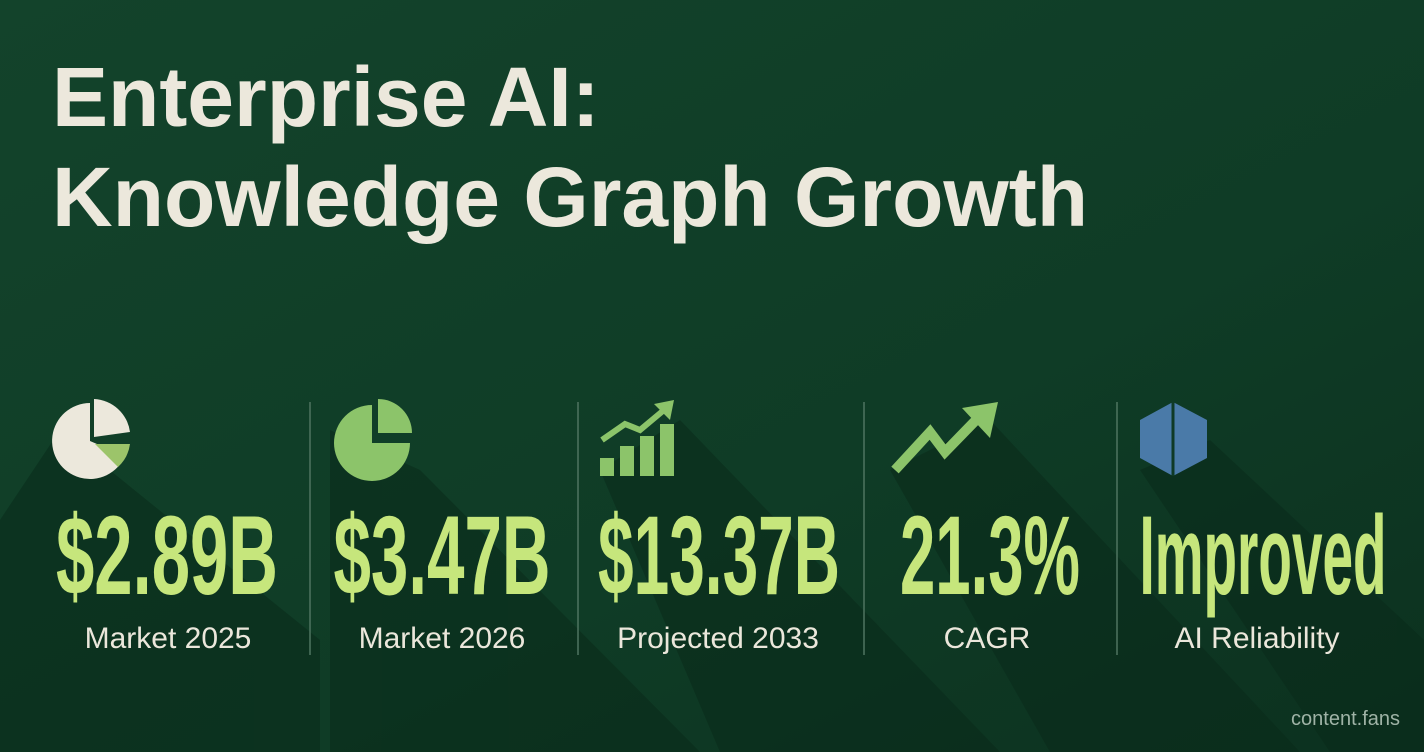 Image resolution: width=1424 pixels, height=752 pixels. I want to click on stat-label: Market 2025, so click(168, 638).